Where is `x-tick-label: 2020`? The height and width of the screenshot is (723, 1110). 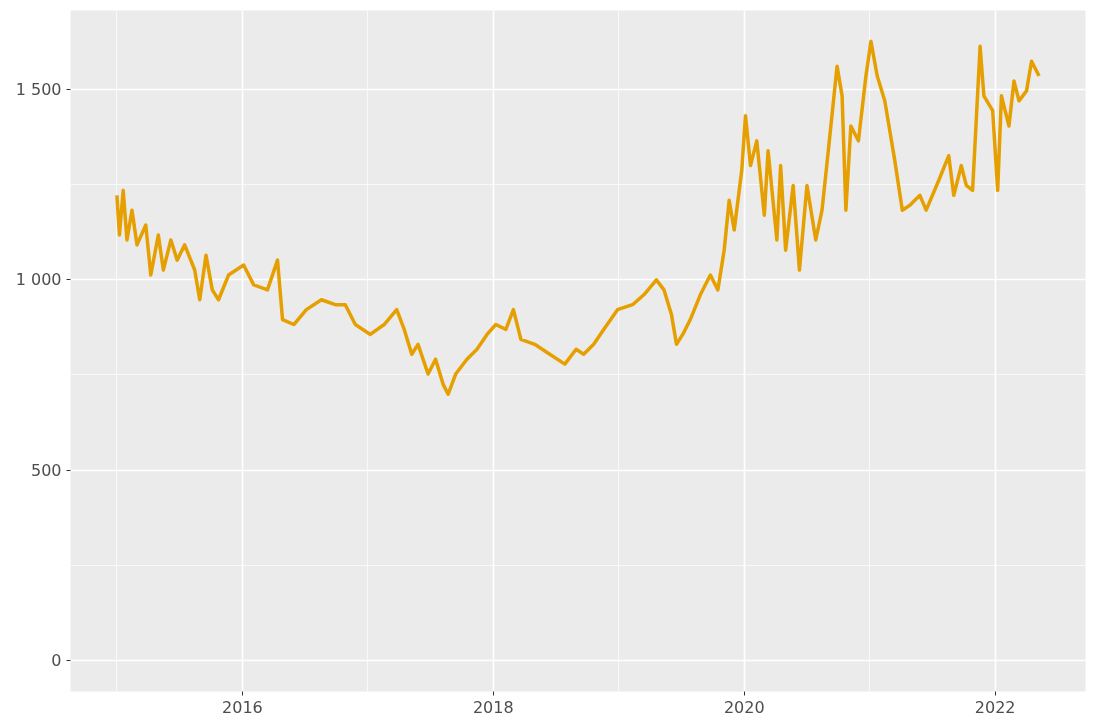
x-tick-label: 2020 is located at coordinates (744, 707).